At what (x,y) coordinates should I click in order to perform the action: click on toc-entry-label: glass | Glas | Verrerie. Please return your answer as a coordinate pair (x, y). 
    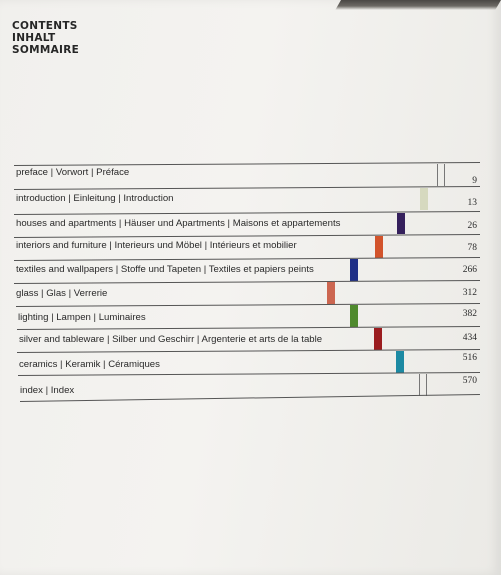
    Looking at the image, I should click on (62, 293).